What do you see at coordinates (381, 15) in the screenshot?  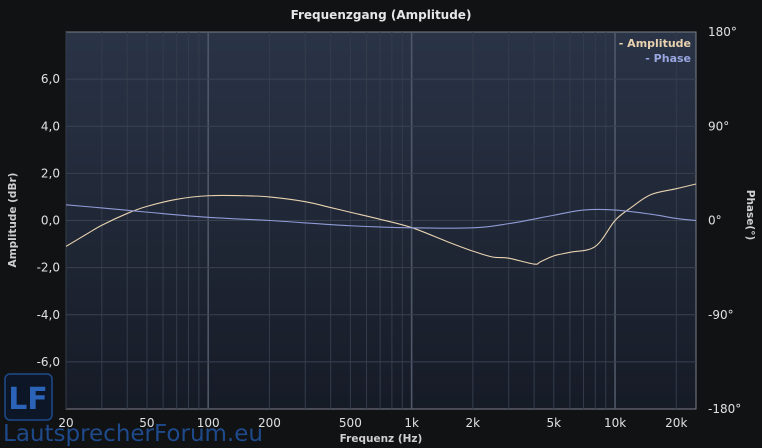 I see `chart-title: Frequenzgang (Amplitude)` at bounding box center [381, 15].